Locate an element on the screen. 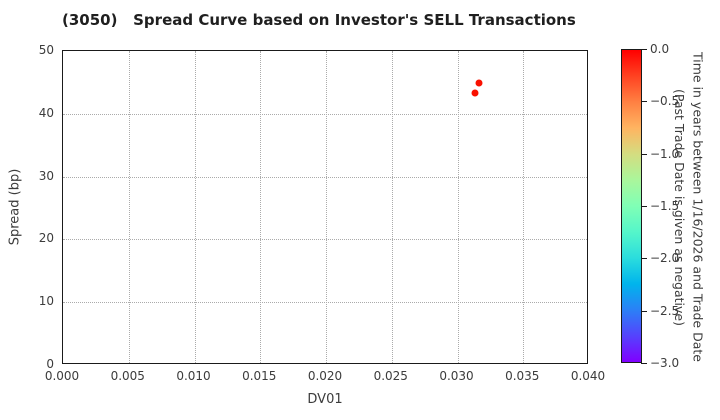 This screenshot has width=720, height=420. colorbar-tick-label: −2.0 is located at coordinates (665, 258).